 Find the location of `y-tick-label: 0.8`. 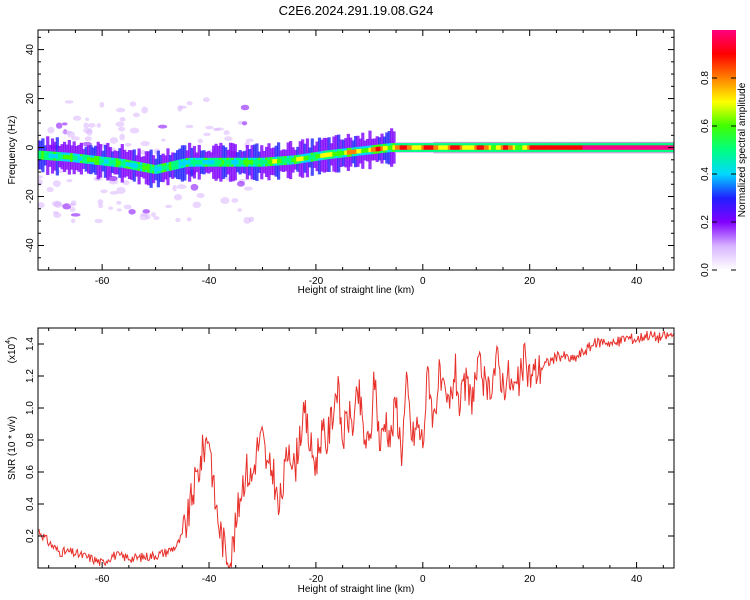

y-tick-label: 0.8 is located at coordinates (30, 440).